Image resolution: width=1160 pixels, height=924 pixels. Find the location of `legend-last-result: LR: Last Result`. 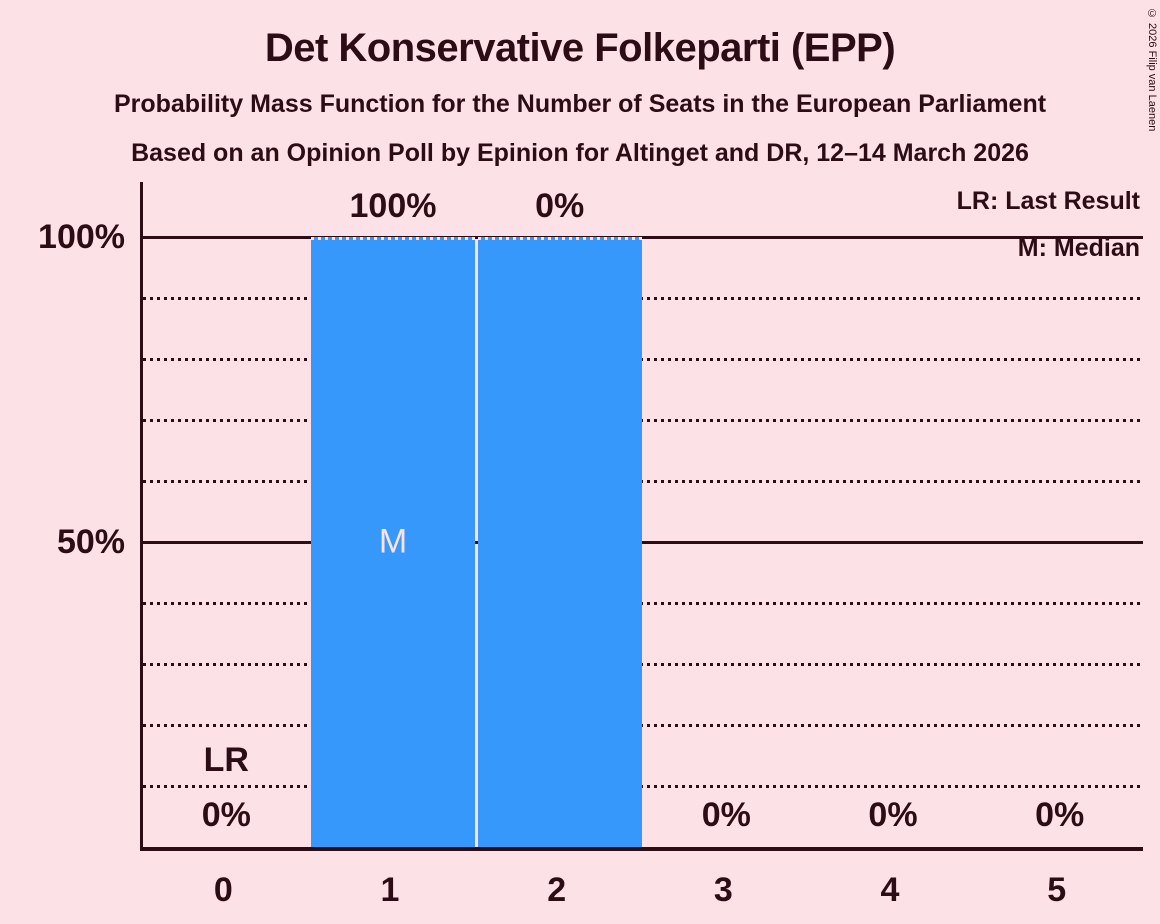

legend-last-result: LR: Last Result is located at coordinates (1048, 201).